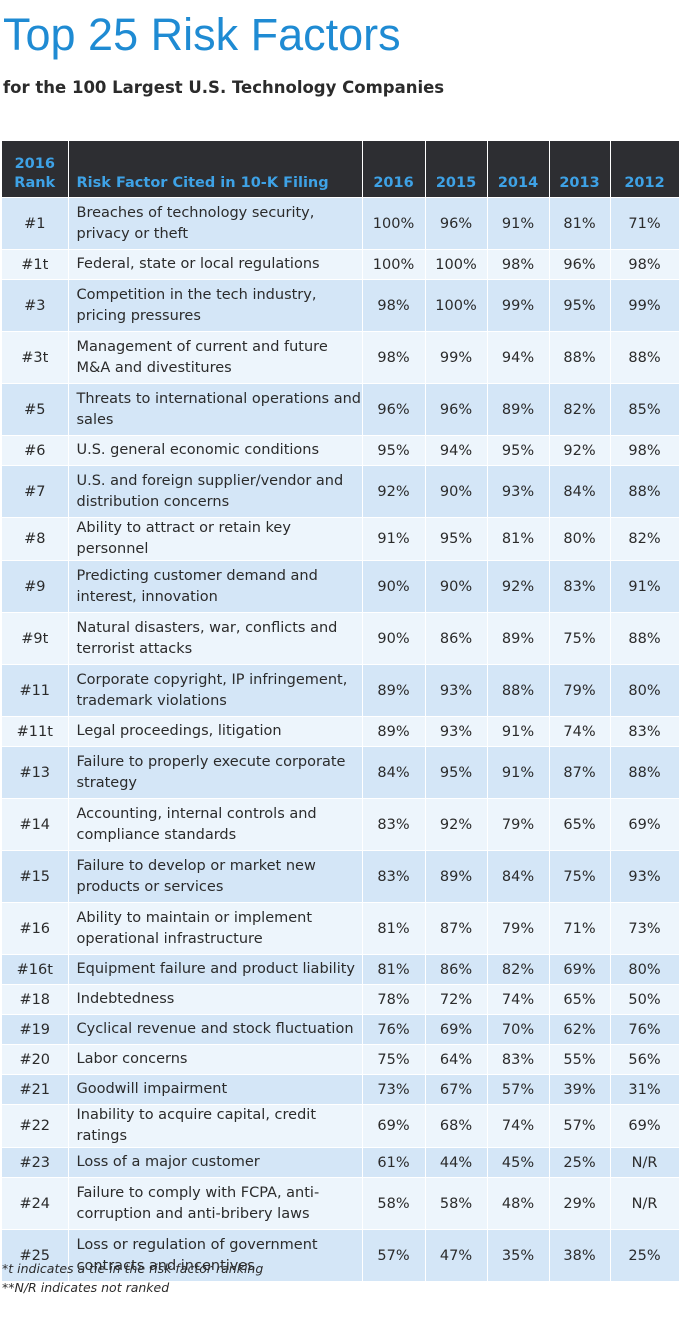  I want to click on rank-cell: #18, so click(35, 999).